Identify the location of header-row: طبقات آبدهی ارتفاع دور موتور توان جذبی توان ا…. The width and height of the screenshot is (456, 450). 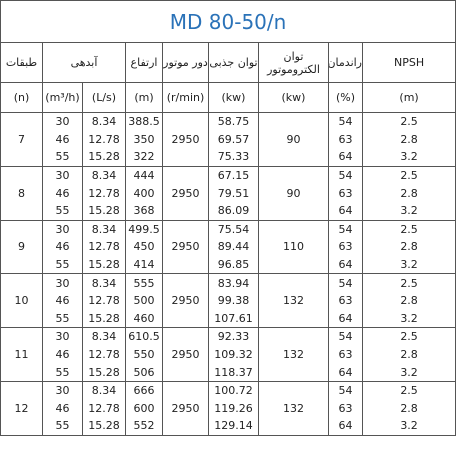
(228, 62).